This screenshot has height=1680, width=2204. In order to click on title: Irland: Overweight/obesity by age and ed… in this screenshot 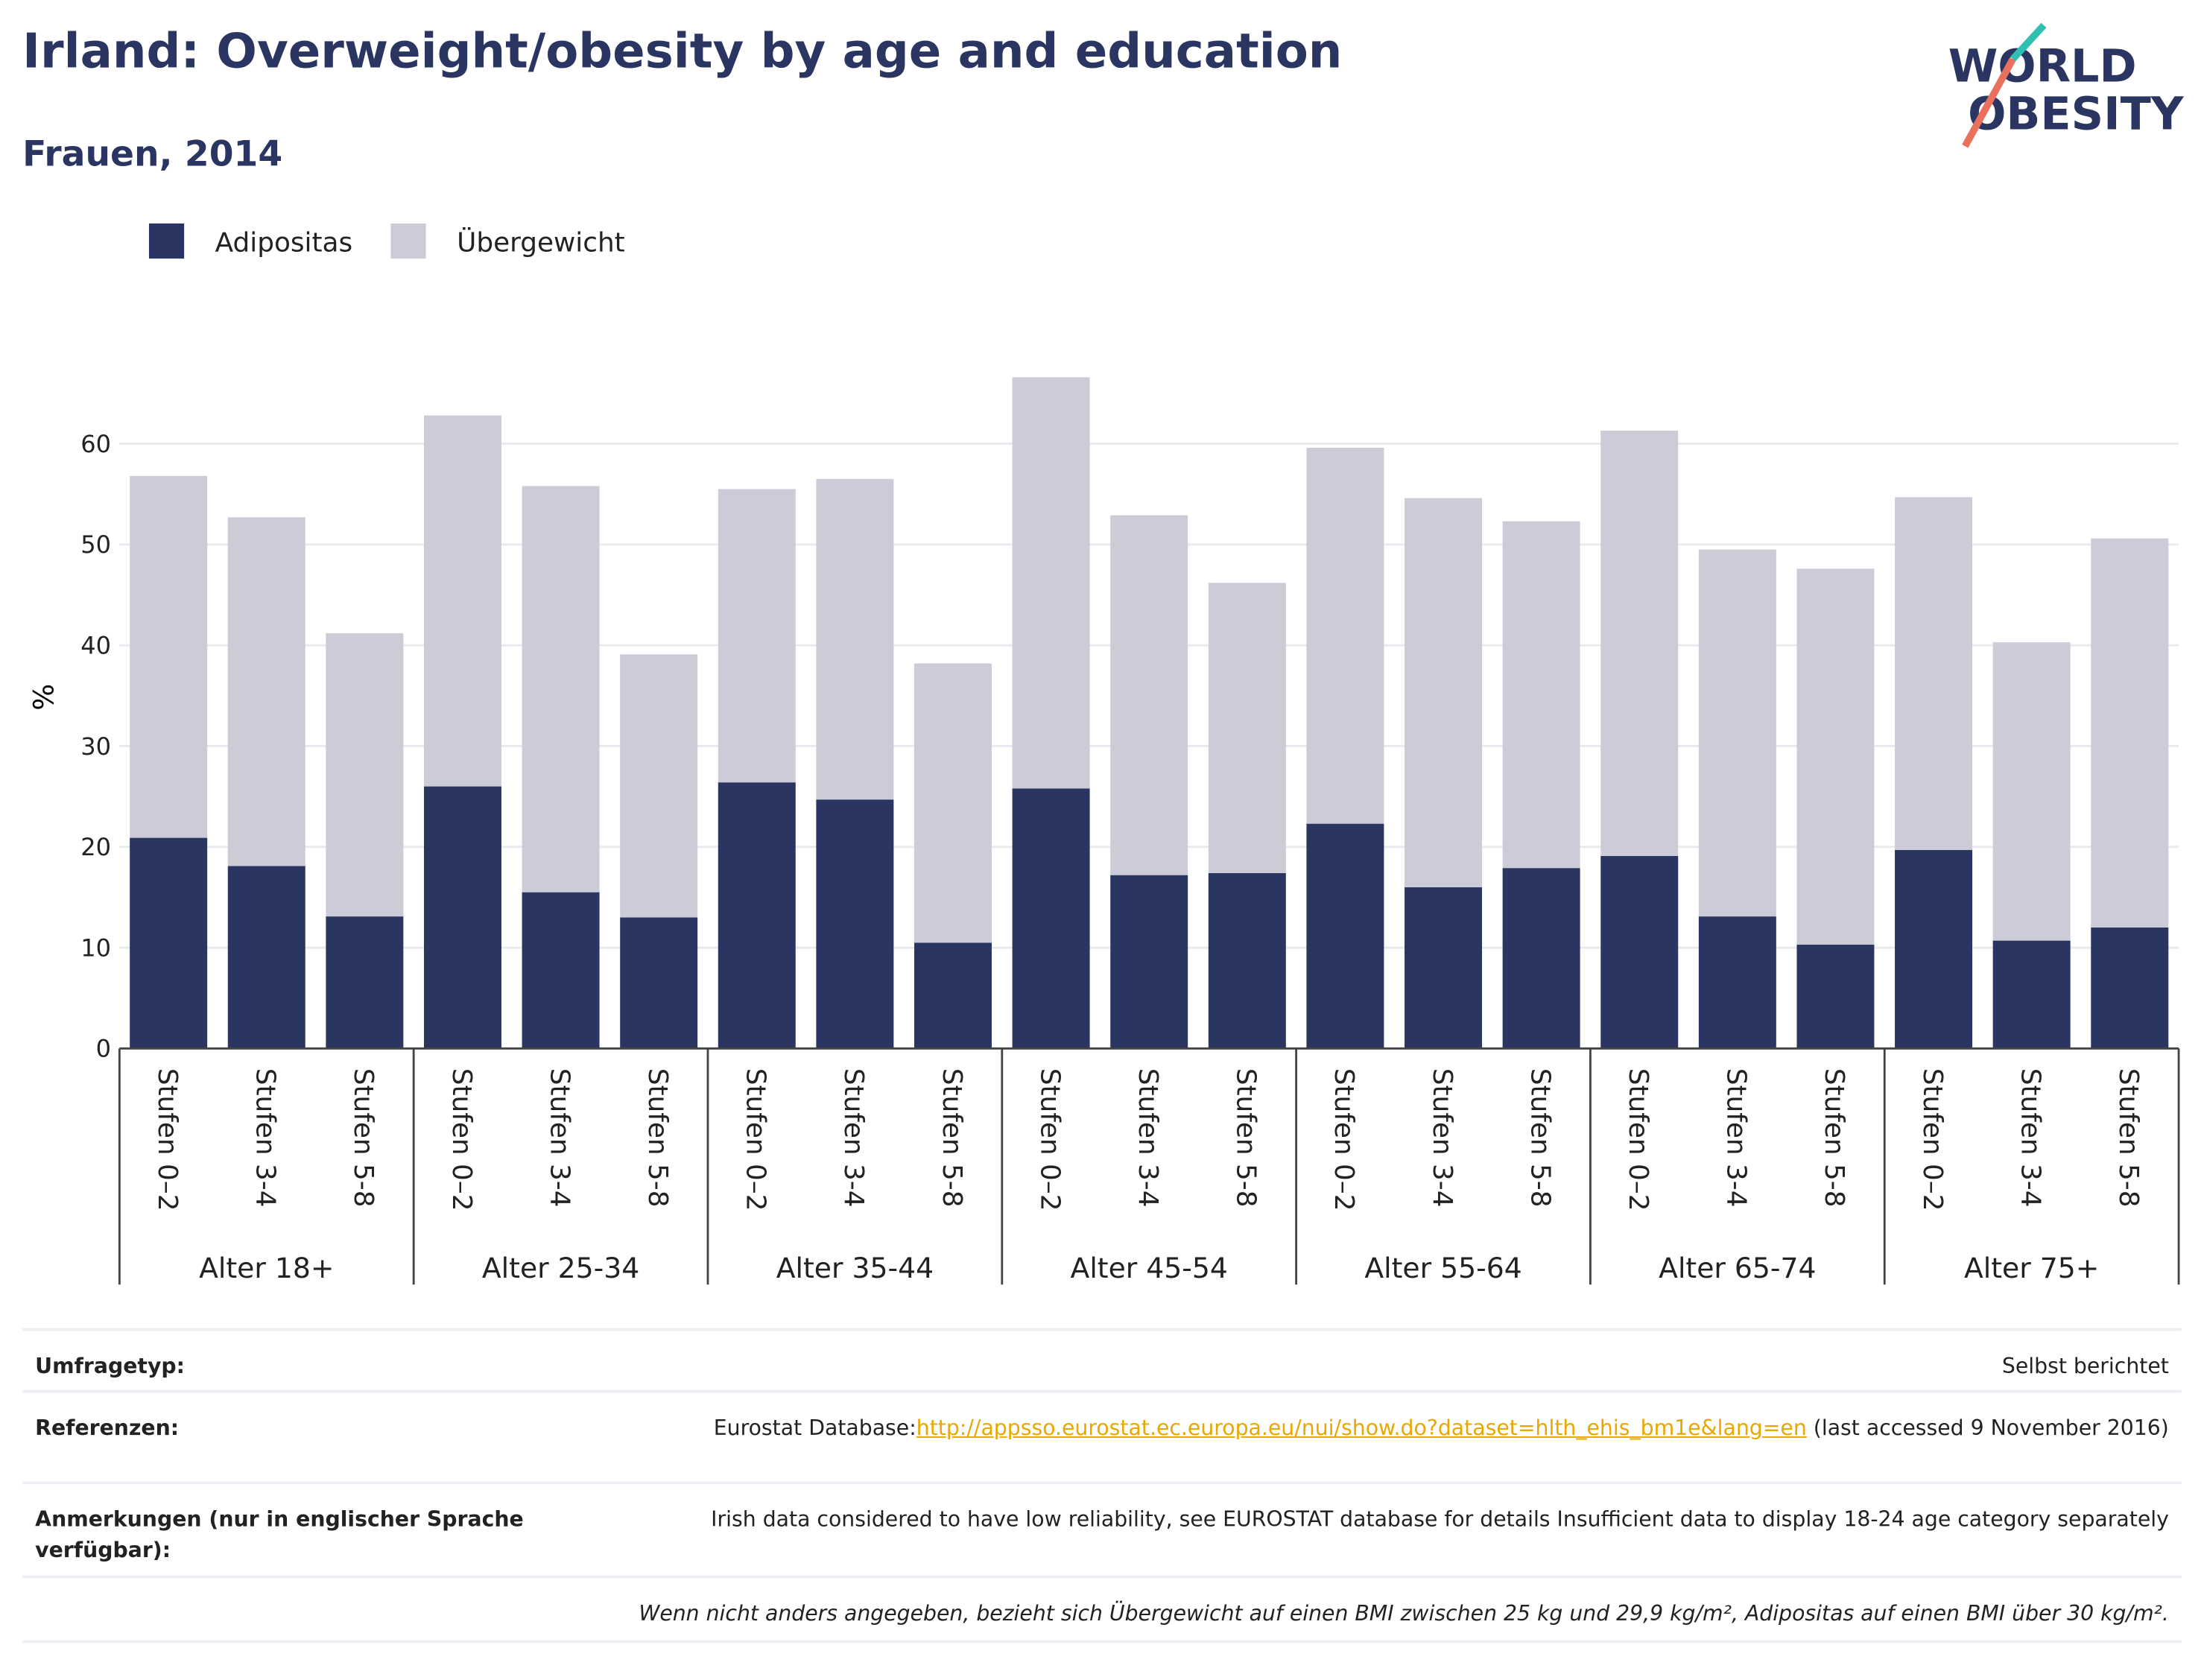, I will do `click(682, 52)`.